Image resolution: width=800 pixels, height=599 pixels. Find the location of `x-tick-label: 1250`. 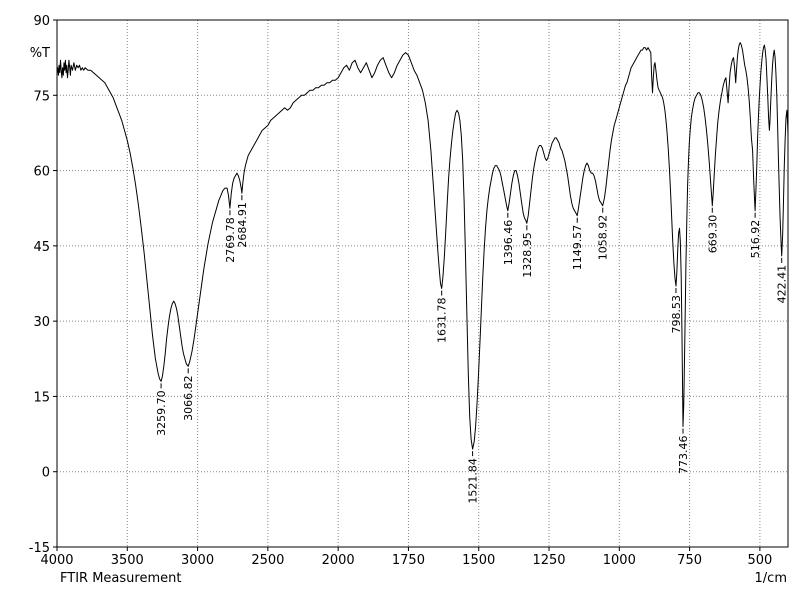

x-tick-label: 1250 is located at coordinates (548, 560).